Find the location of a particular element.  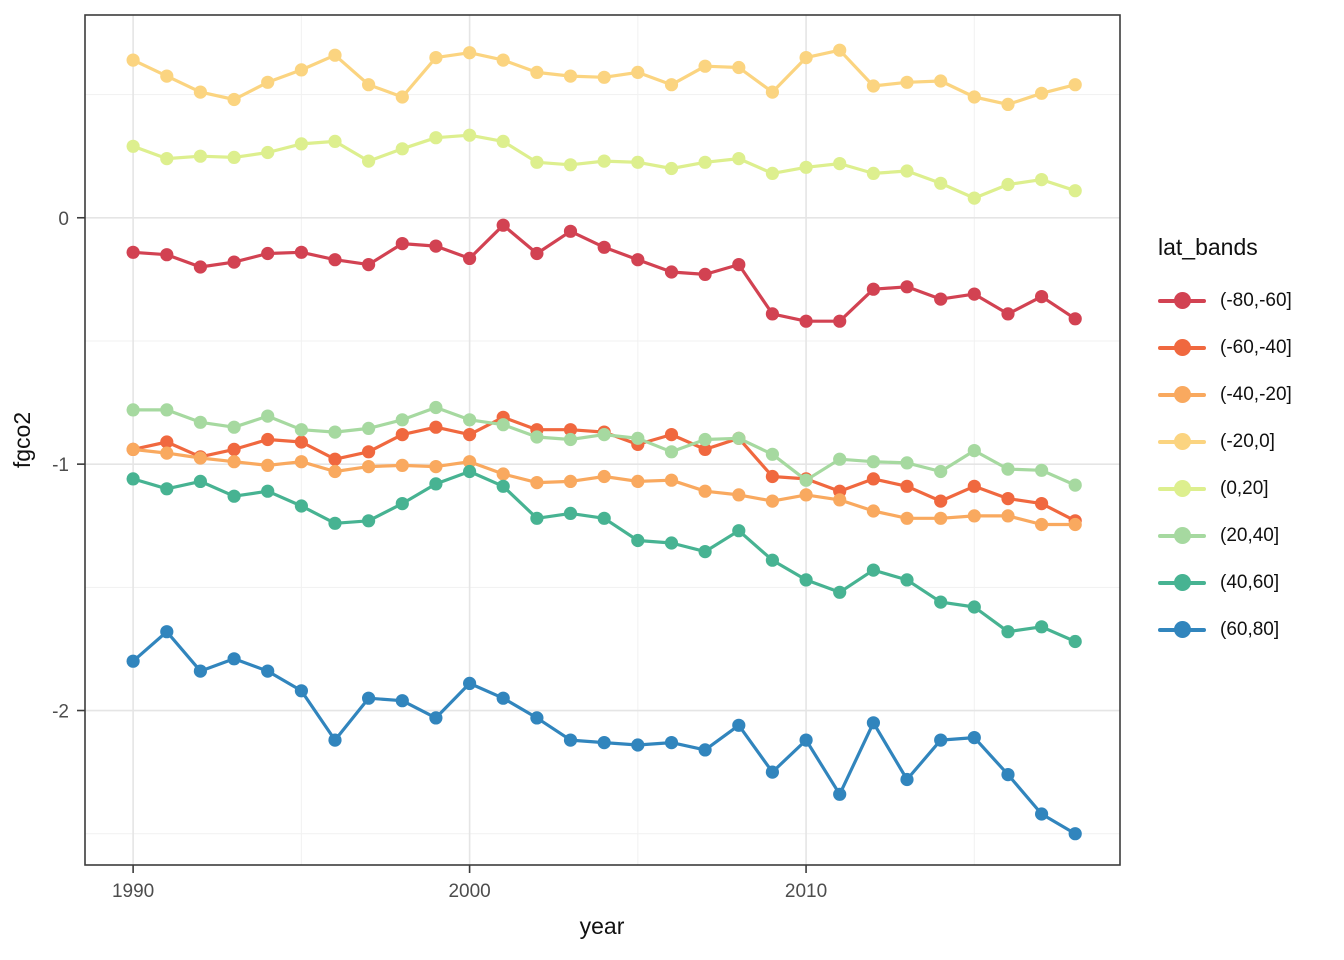

legend-label: (-20,0] is located at coordinates (1247, 441).